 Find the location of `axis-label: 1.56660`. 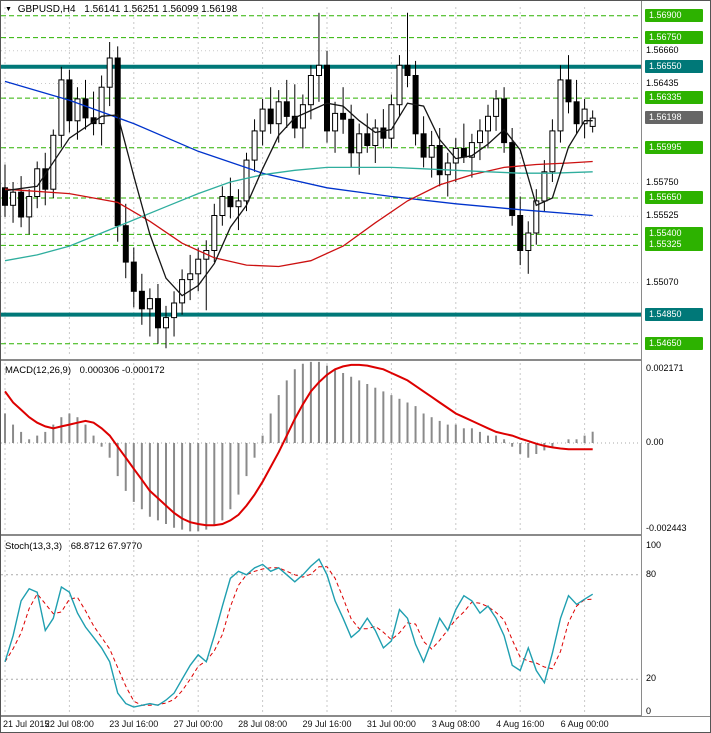

axis-label: 1.56660 is located at coordinates (662, 49).